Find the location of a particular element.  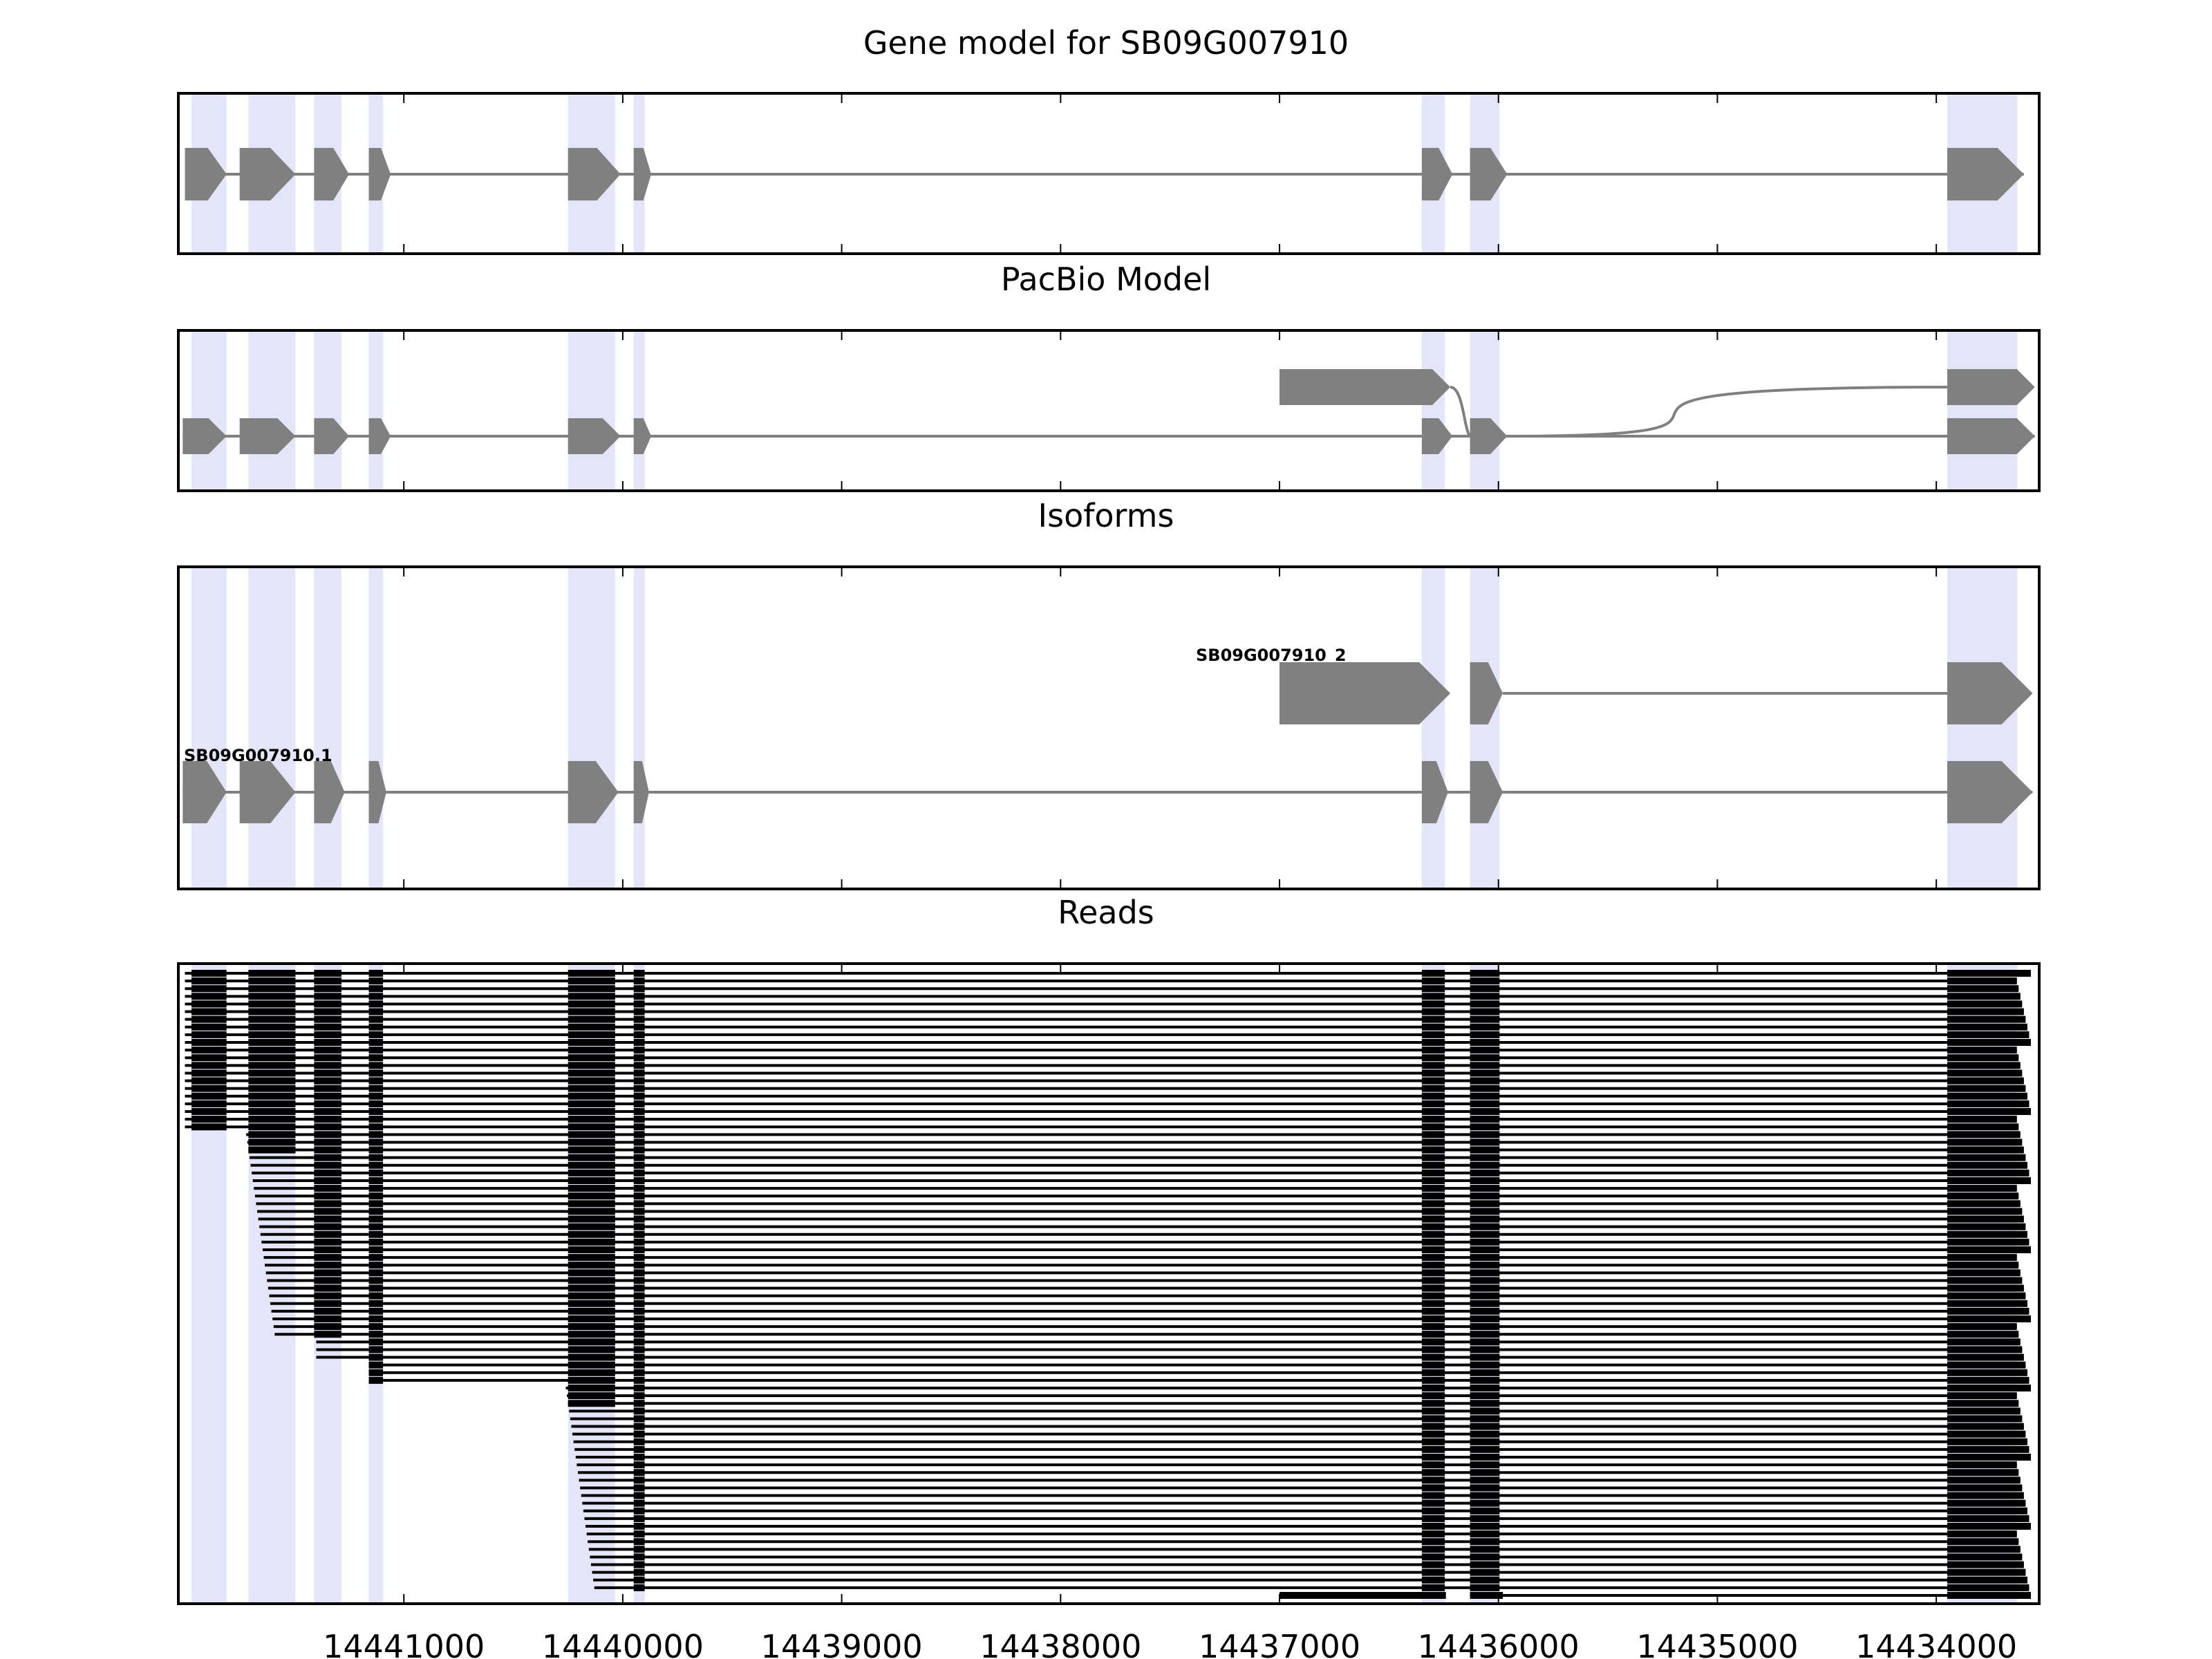

panel-title-gene-model: Gene model for SB09G007910 is located at coordinates (1106, 43).